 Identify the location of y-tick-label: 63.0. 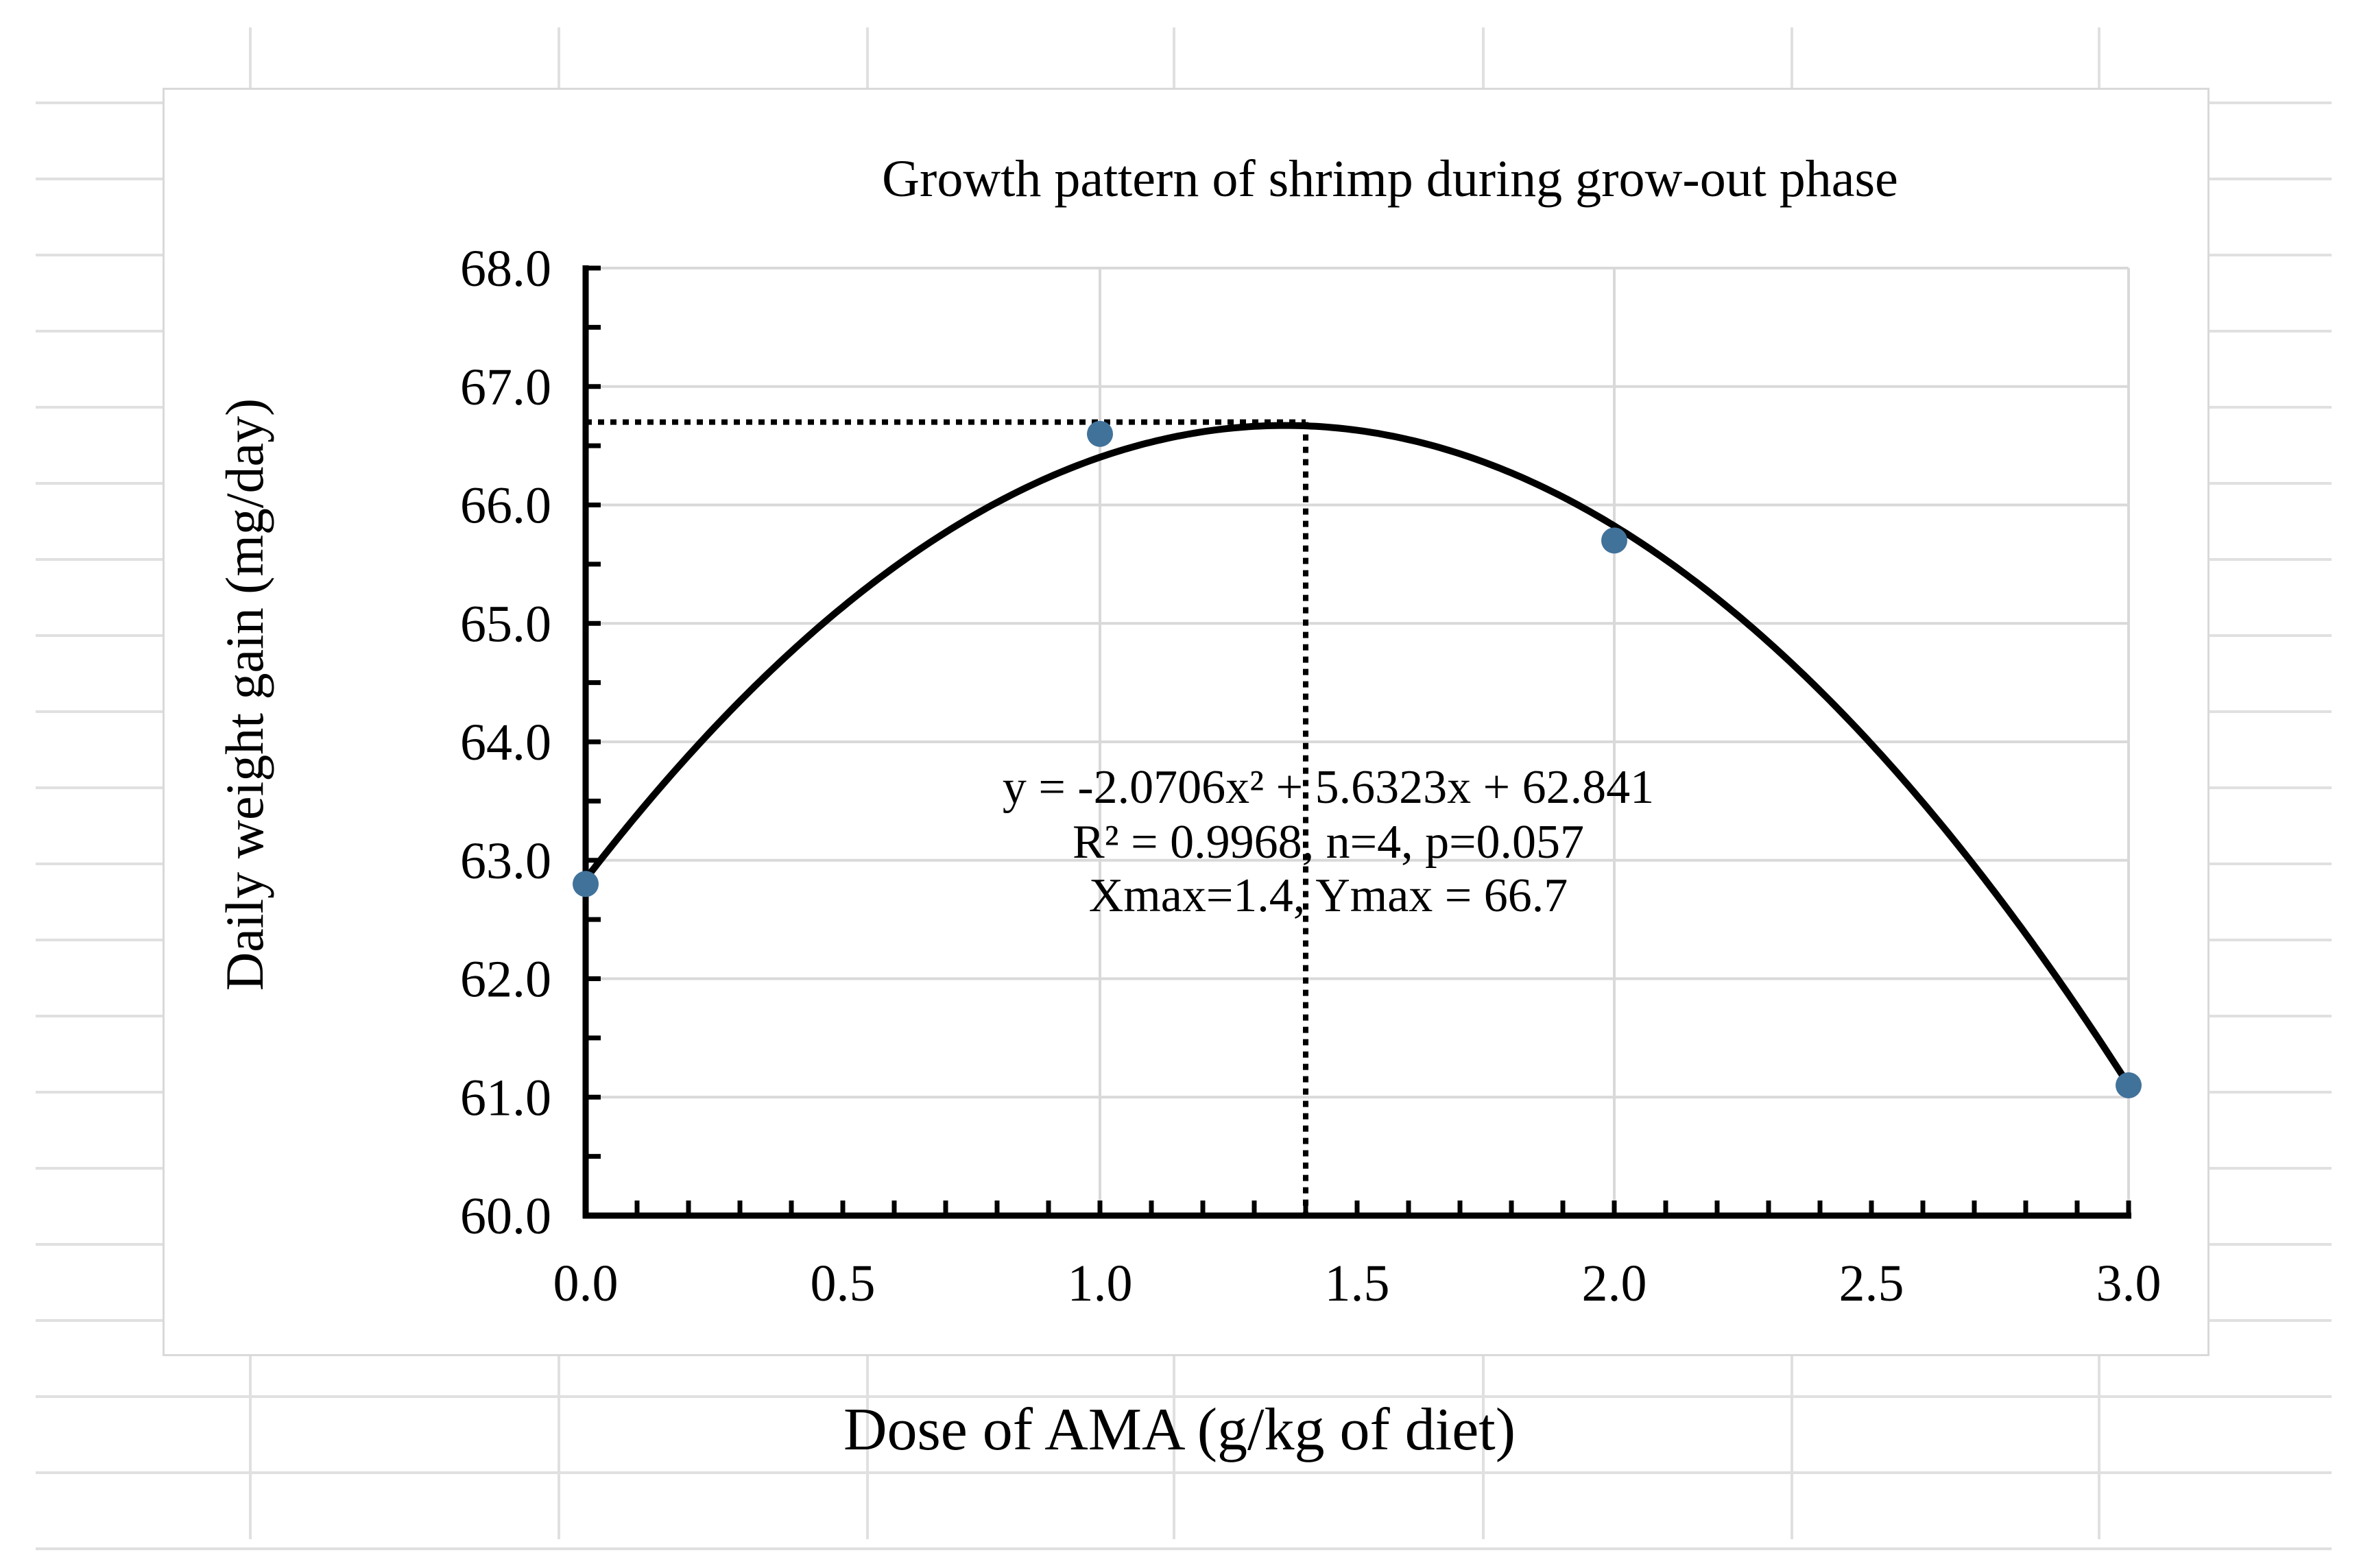
(505, 861).